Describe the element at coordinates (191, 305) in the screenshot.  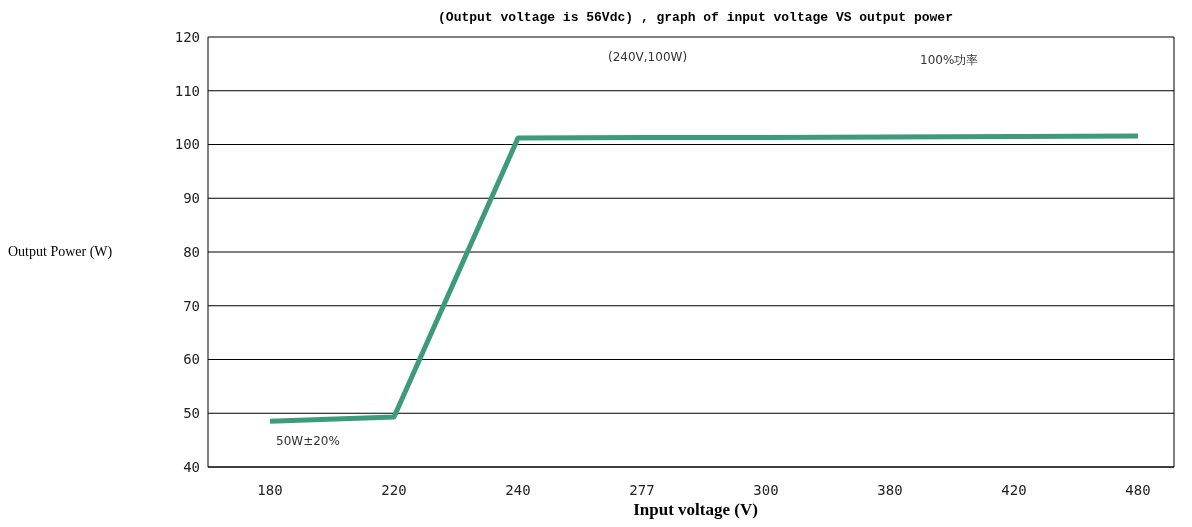
I see `y-tick-label: 70` at that location.